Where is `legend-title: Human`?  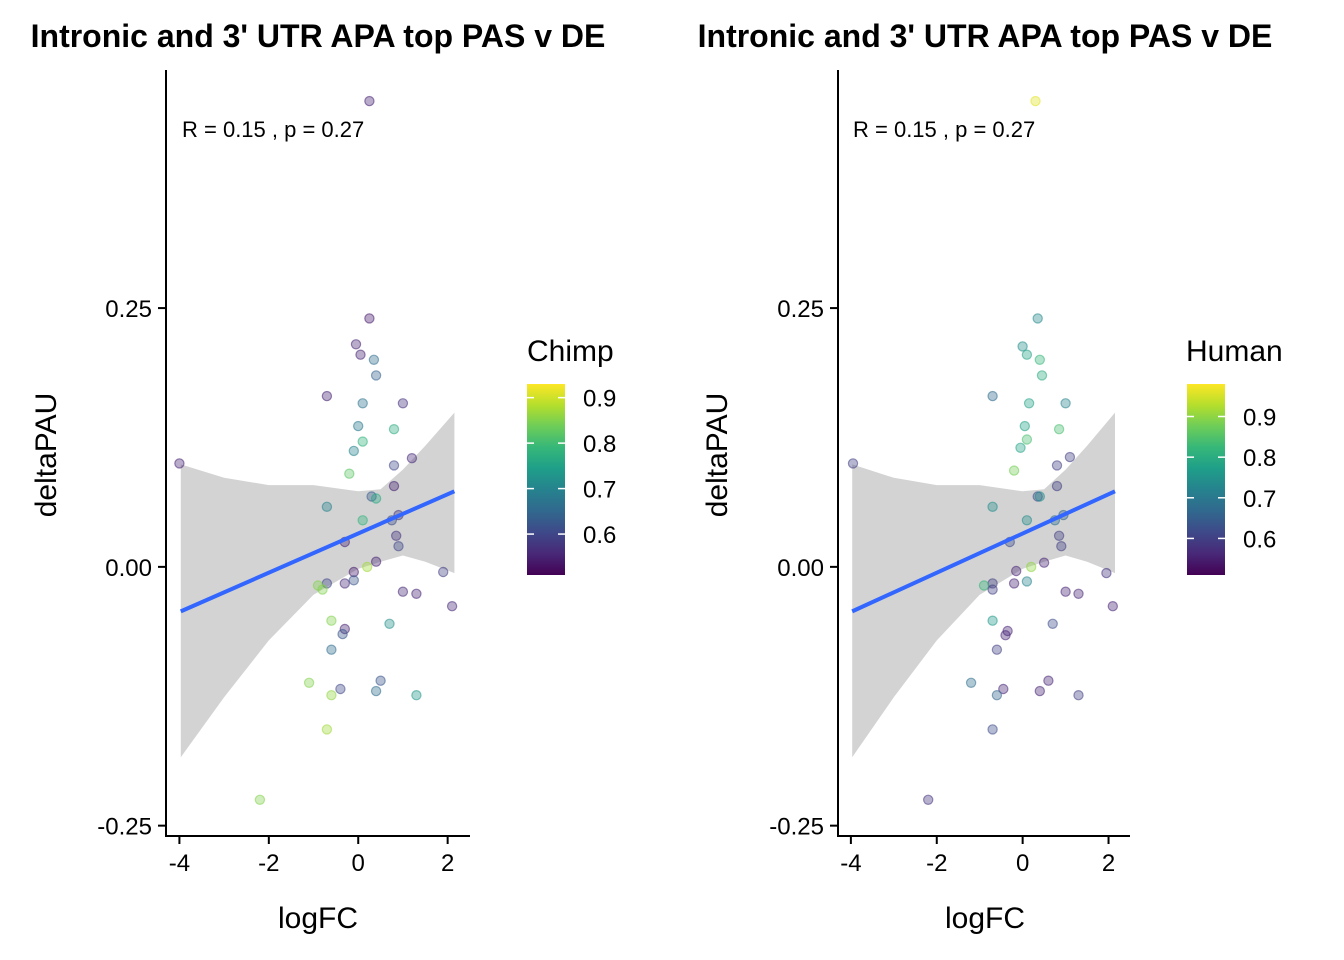 legend-title: Human is located at coordinates (1234, 351).